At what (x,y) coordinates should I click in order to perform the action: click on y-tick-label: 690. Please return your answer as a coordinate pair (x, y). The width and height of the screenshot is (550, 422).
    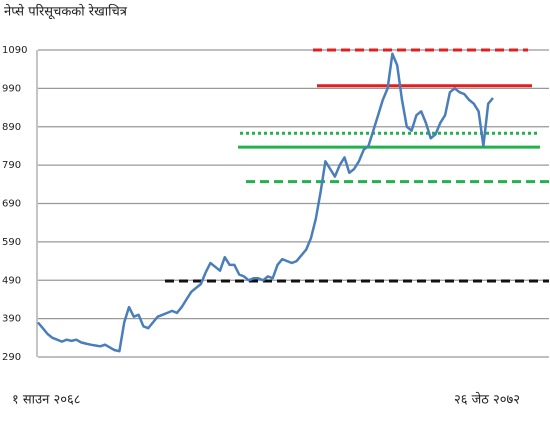
    Looking at the image, I should click on (11, 204).